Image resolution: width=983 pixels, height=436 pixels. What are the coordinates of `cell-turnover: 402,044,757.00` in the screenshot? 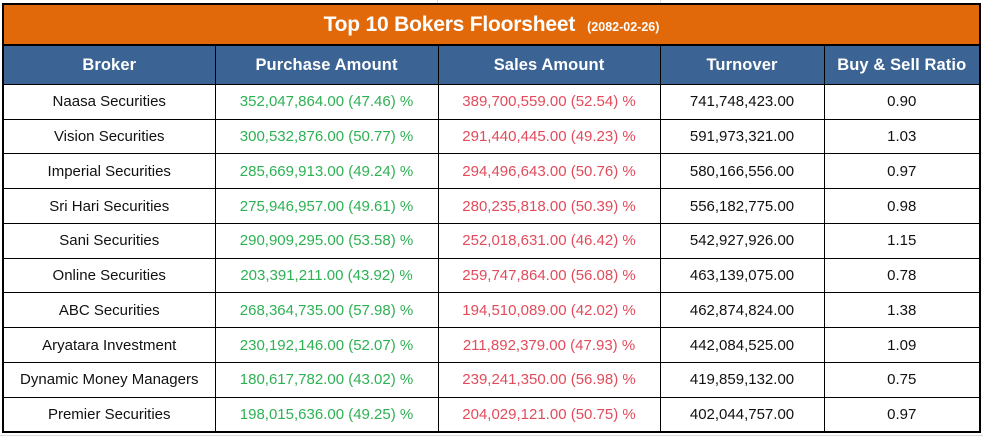 It's located at (742, 414).